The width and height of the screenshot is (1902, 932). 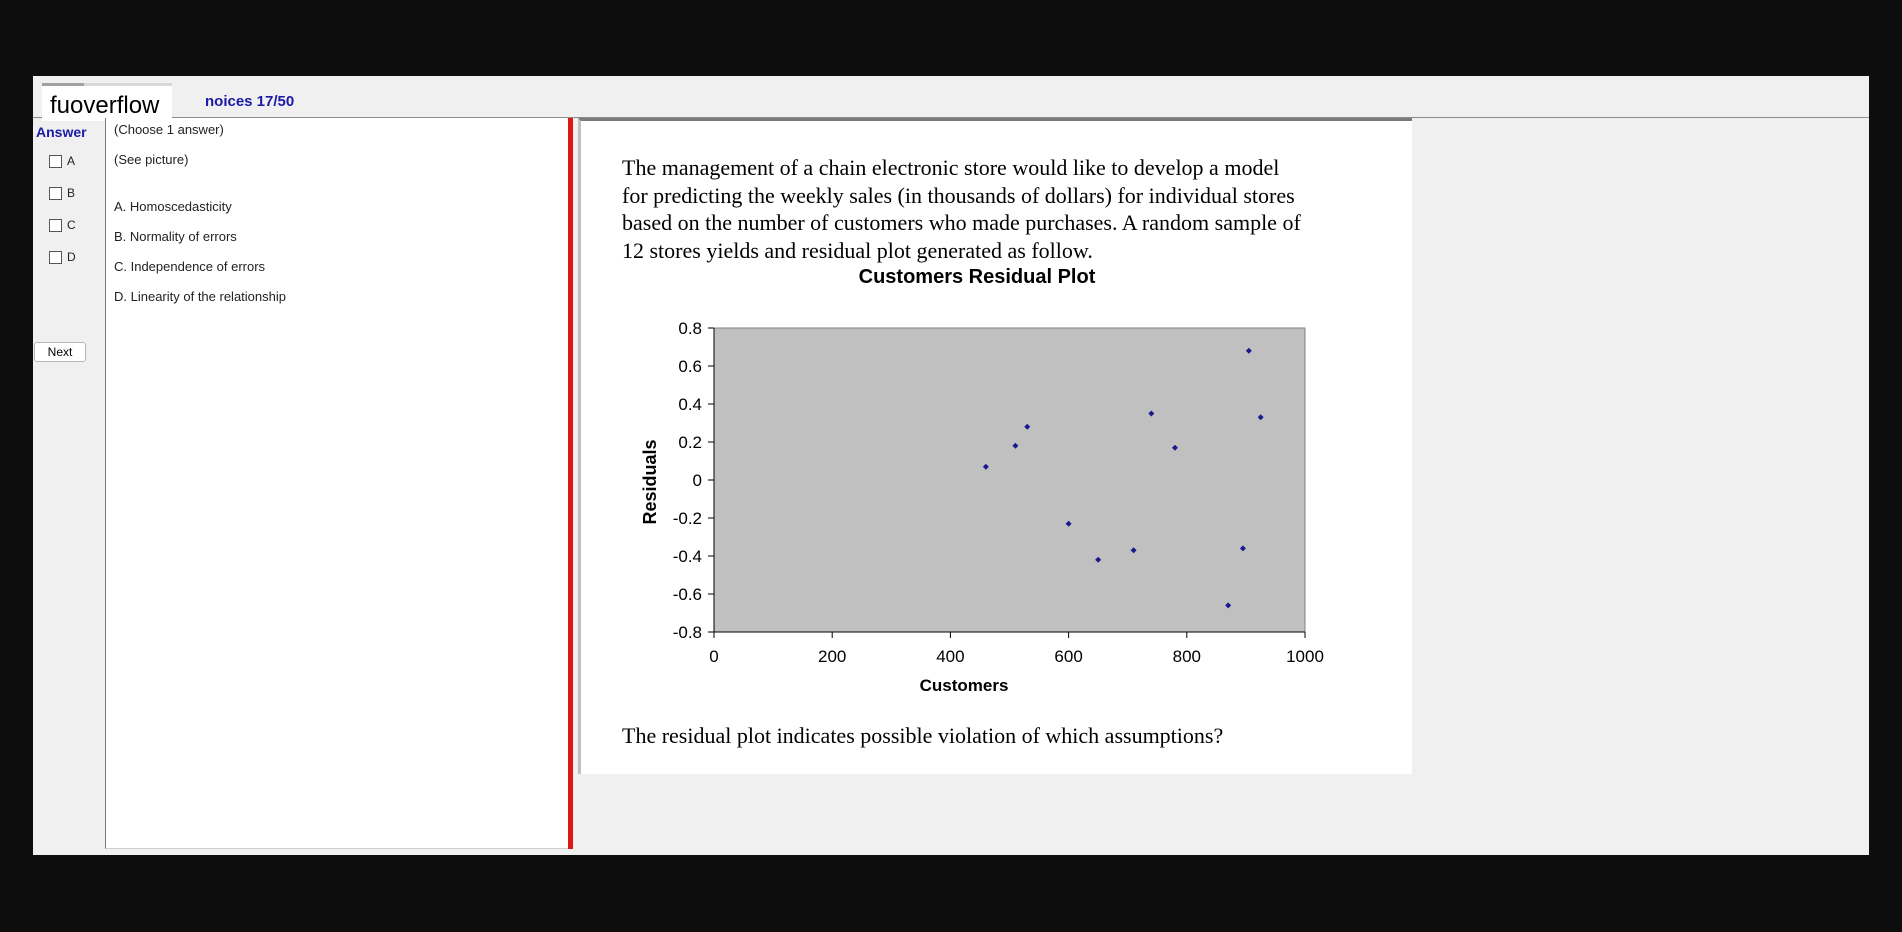 What do you see at coordinates (977, 277) in the screenshot?
I see `chart-title: Customers Residual Plot` at bounding box center [977, 277].